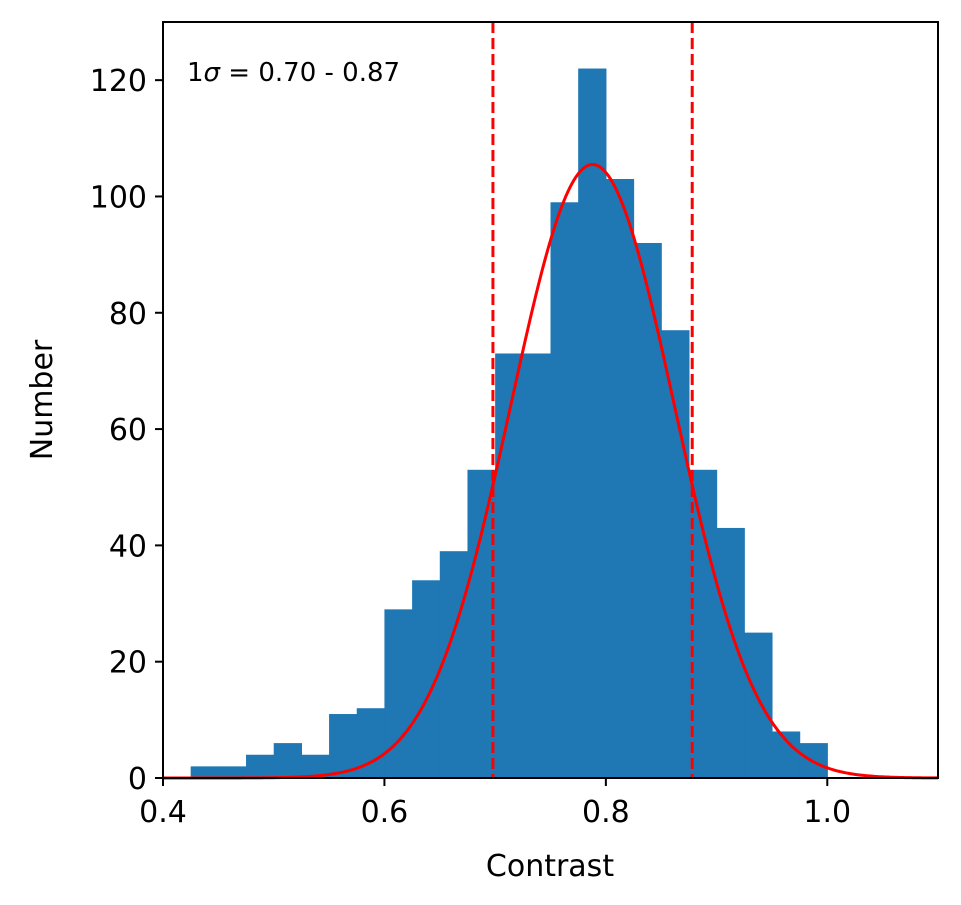  Describe the element at coordinates (550, 866) in the screenshot. I see `x-axis-label: Contrast` at that location.